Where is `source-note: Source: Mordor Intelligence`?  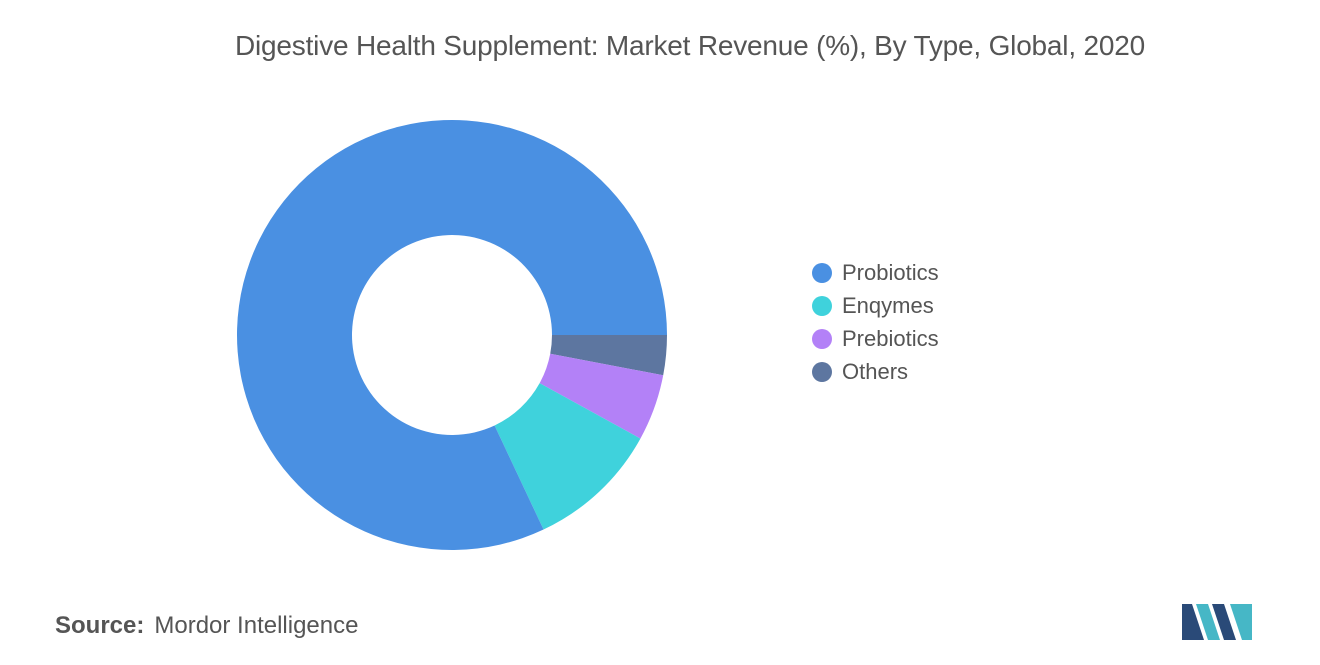
source-note: Source: Mordor Intelligence is located at coordinates (206, 626).